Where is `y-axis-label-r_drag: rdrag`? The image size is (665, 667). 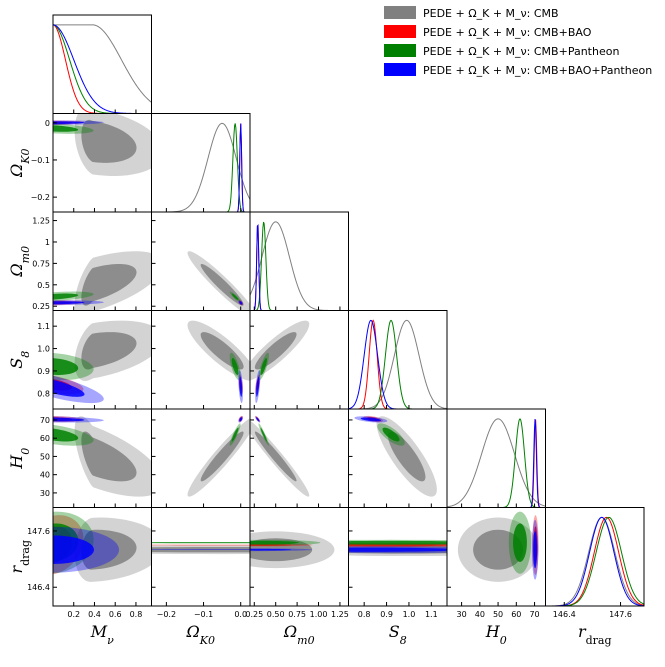 y-axis-label-r_drag: rdrag is located at coordinates (19, 557).